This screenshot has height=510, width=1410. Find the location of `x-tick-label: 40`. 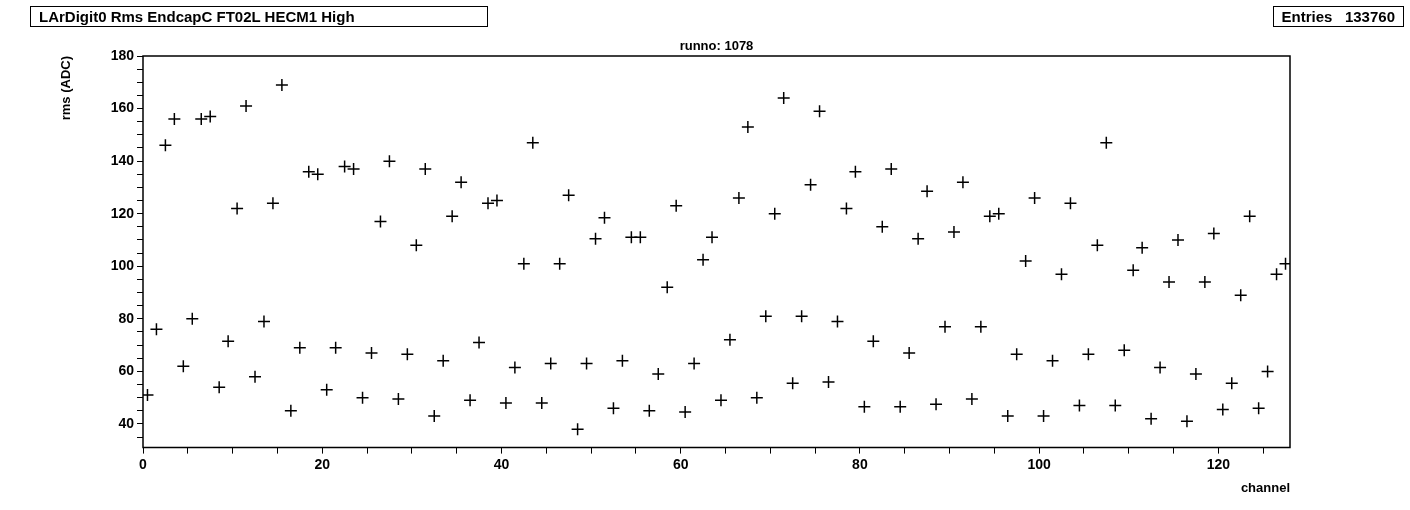

x-tick-label: 40 is located at coordinates (501, 463).